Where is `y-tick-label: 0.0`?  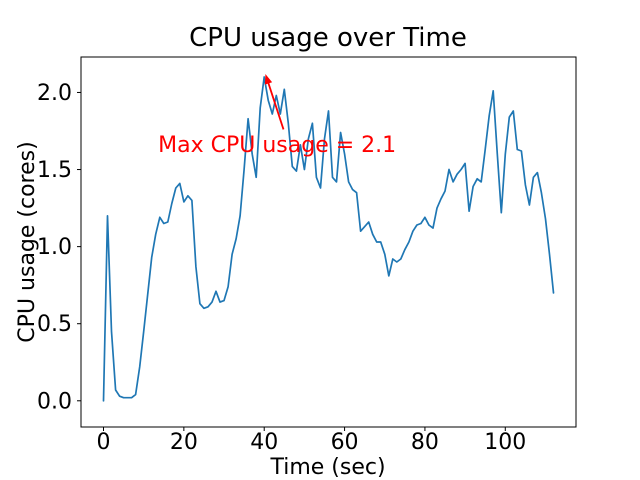
y-tick-label: 0.0 is located at coordinates (54, 401).